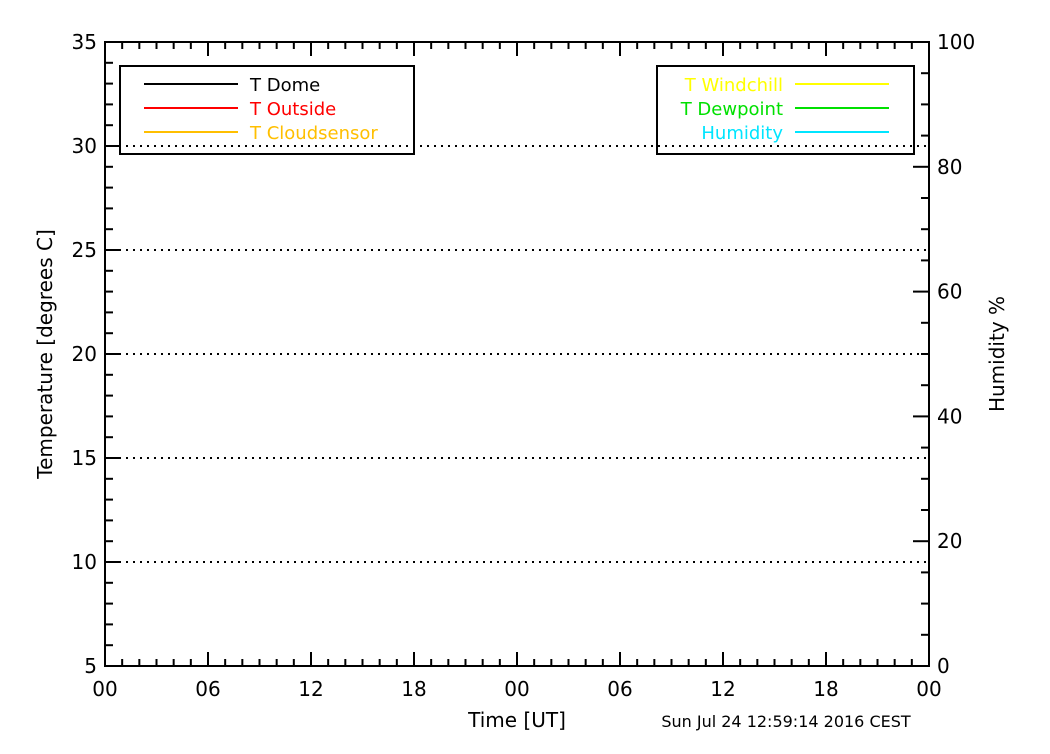  I want to click on x-axis-title: Time [UT], so click(516, 720).